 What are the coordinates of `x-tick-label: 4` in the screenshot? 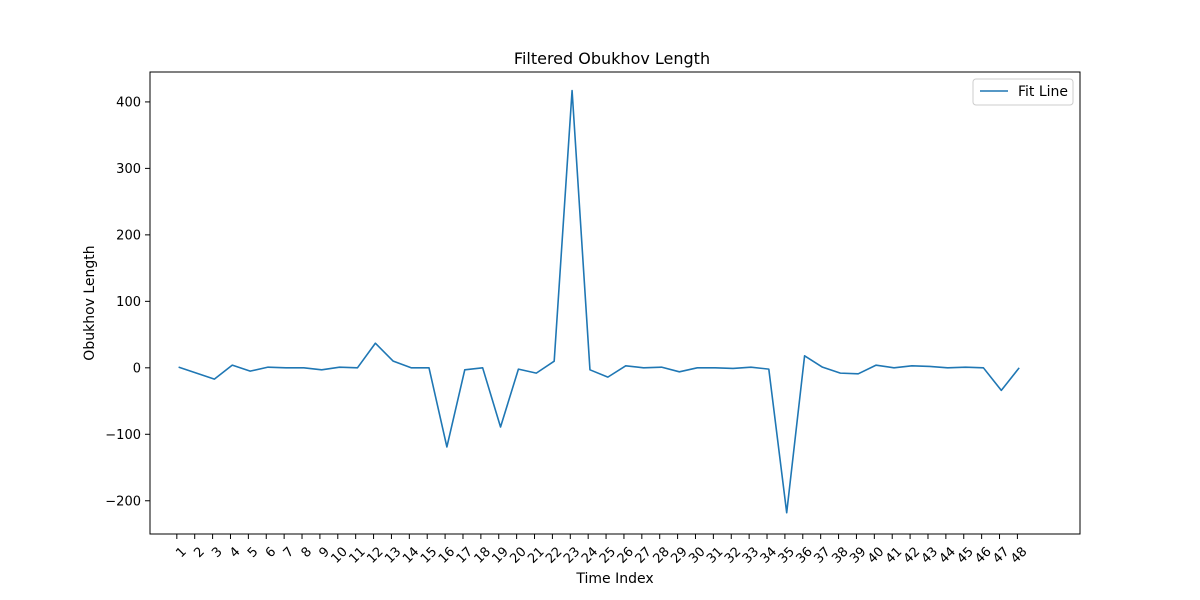 It's located at (235, 552).